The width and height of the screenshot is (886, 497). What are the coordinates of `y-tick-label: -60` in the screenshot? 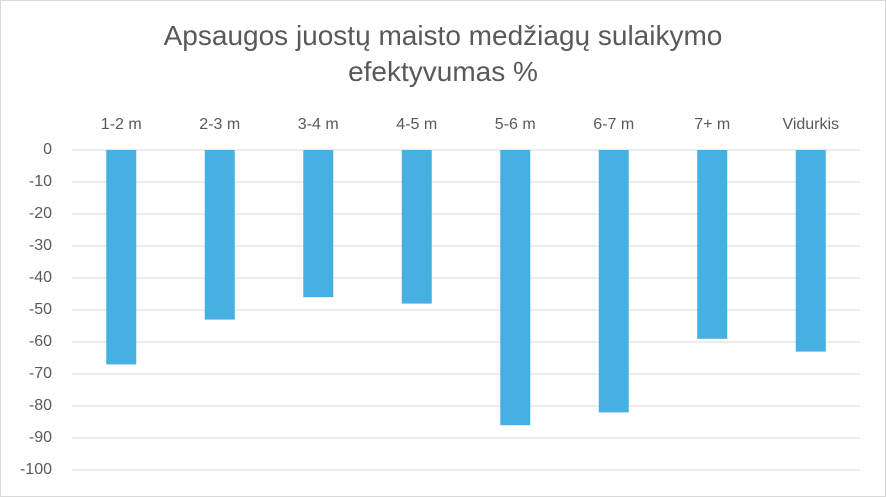 It's located at (40, 341).